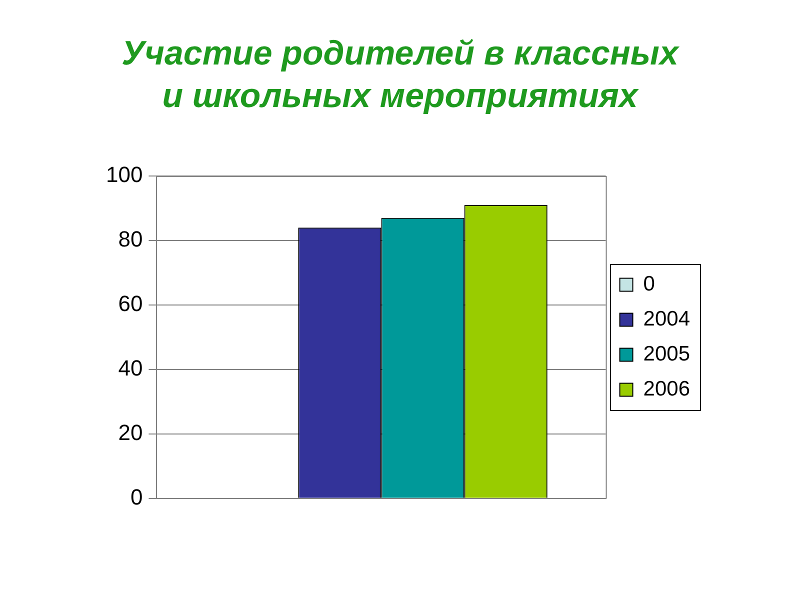  Describe the element at coordinates (666, 318) in the screenshot. I see `legend-label: 2004` at that location.